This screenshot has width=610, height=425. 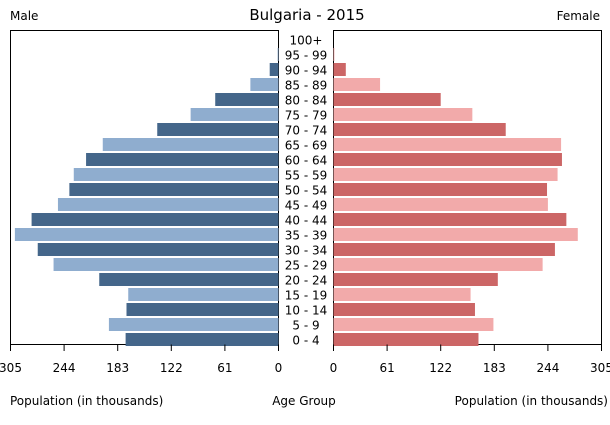 What do you see at coordinates (24, 16) in the screenshot?
I see `male-label: Male` at bounding box center [24, 16].